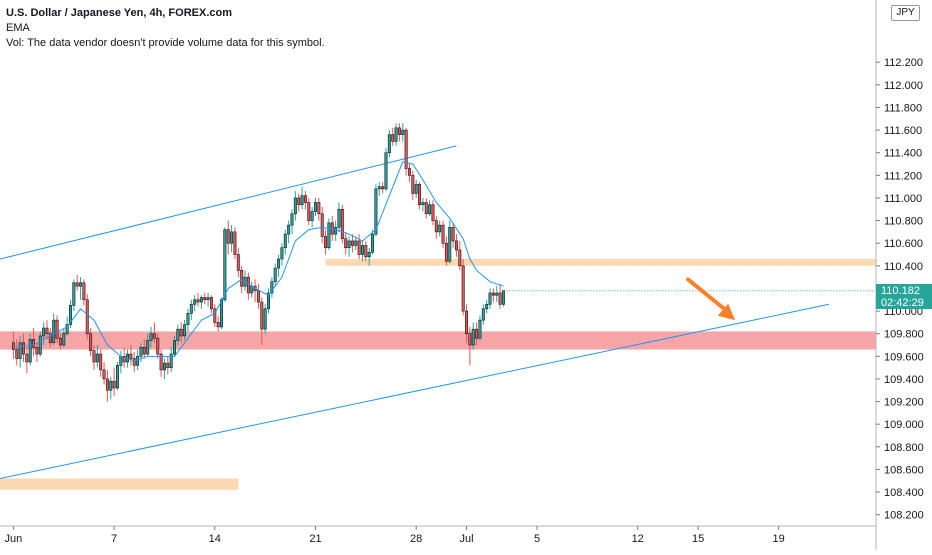  What do you see at coordinates (395, 535) in the screenshot?
I see `time-axis: Jun 7 14 21 28 Jul 5 12 15 19` at bounding box center [395, 535].